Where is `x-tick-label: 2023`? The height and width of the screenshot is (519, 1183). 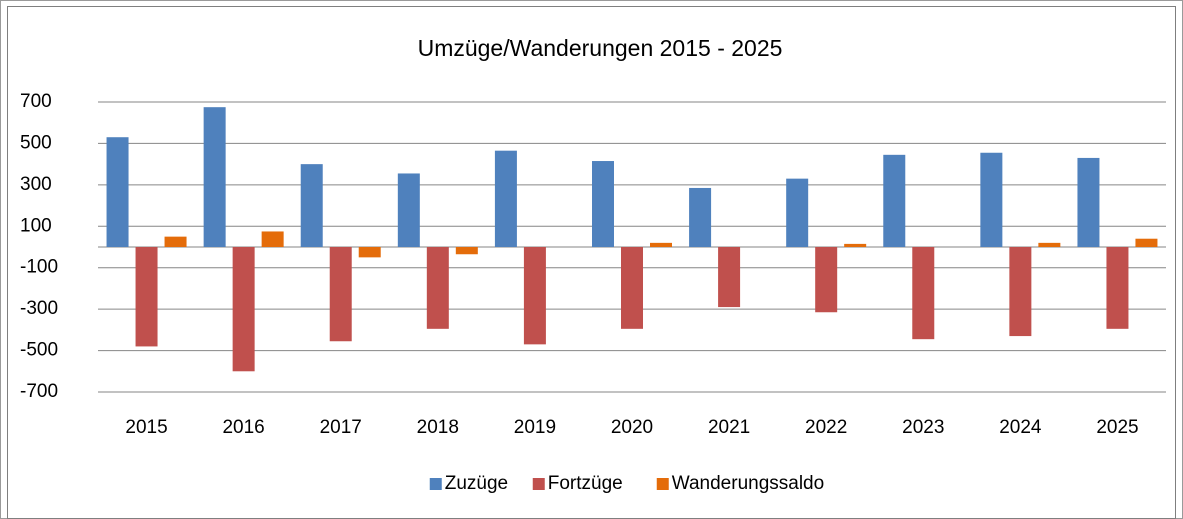 x-tick-label: 2023 is located at coordinates (923, 427).